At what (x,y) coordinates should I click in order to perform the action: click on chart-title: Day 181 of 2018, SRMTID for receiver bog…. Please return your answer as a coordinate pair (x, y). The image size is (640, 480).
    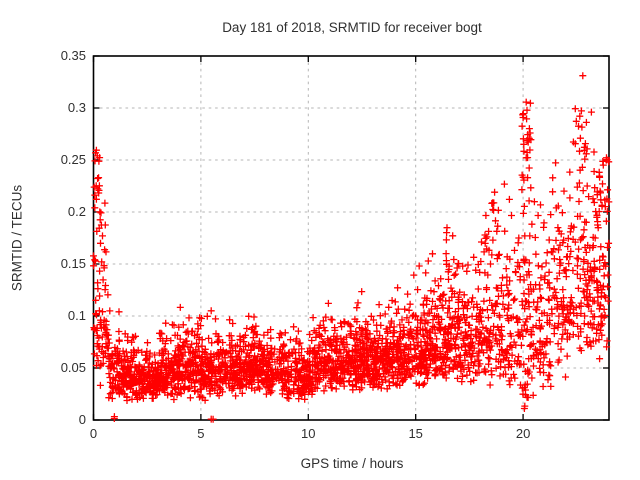
    Looking at the image, I should click on (352, 27).